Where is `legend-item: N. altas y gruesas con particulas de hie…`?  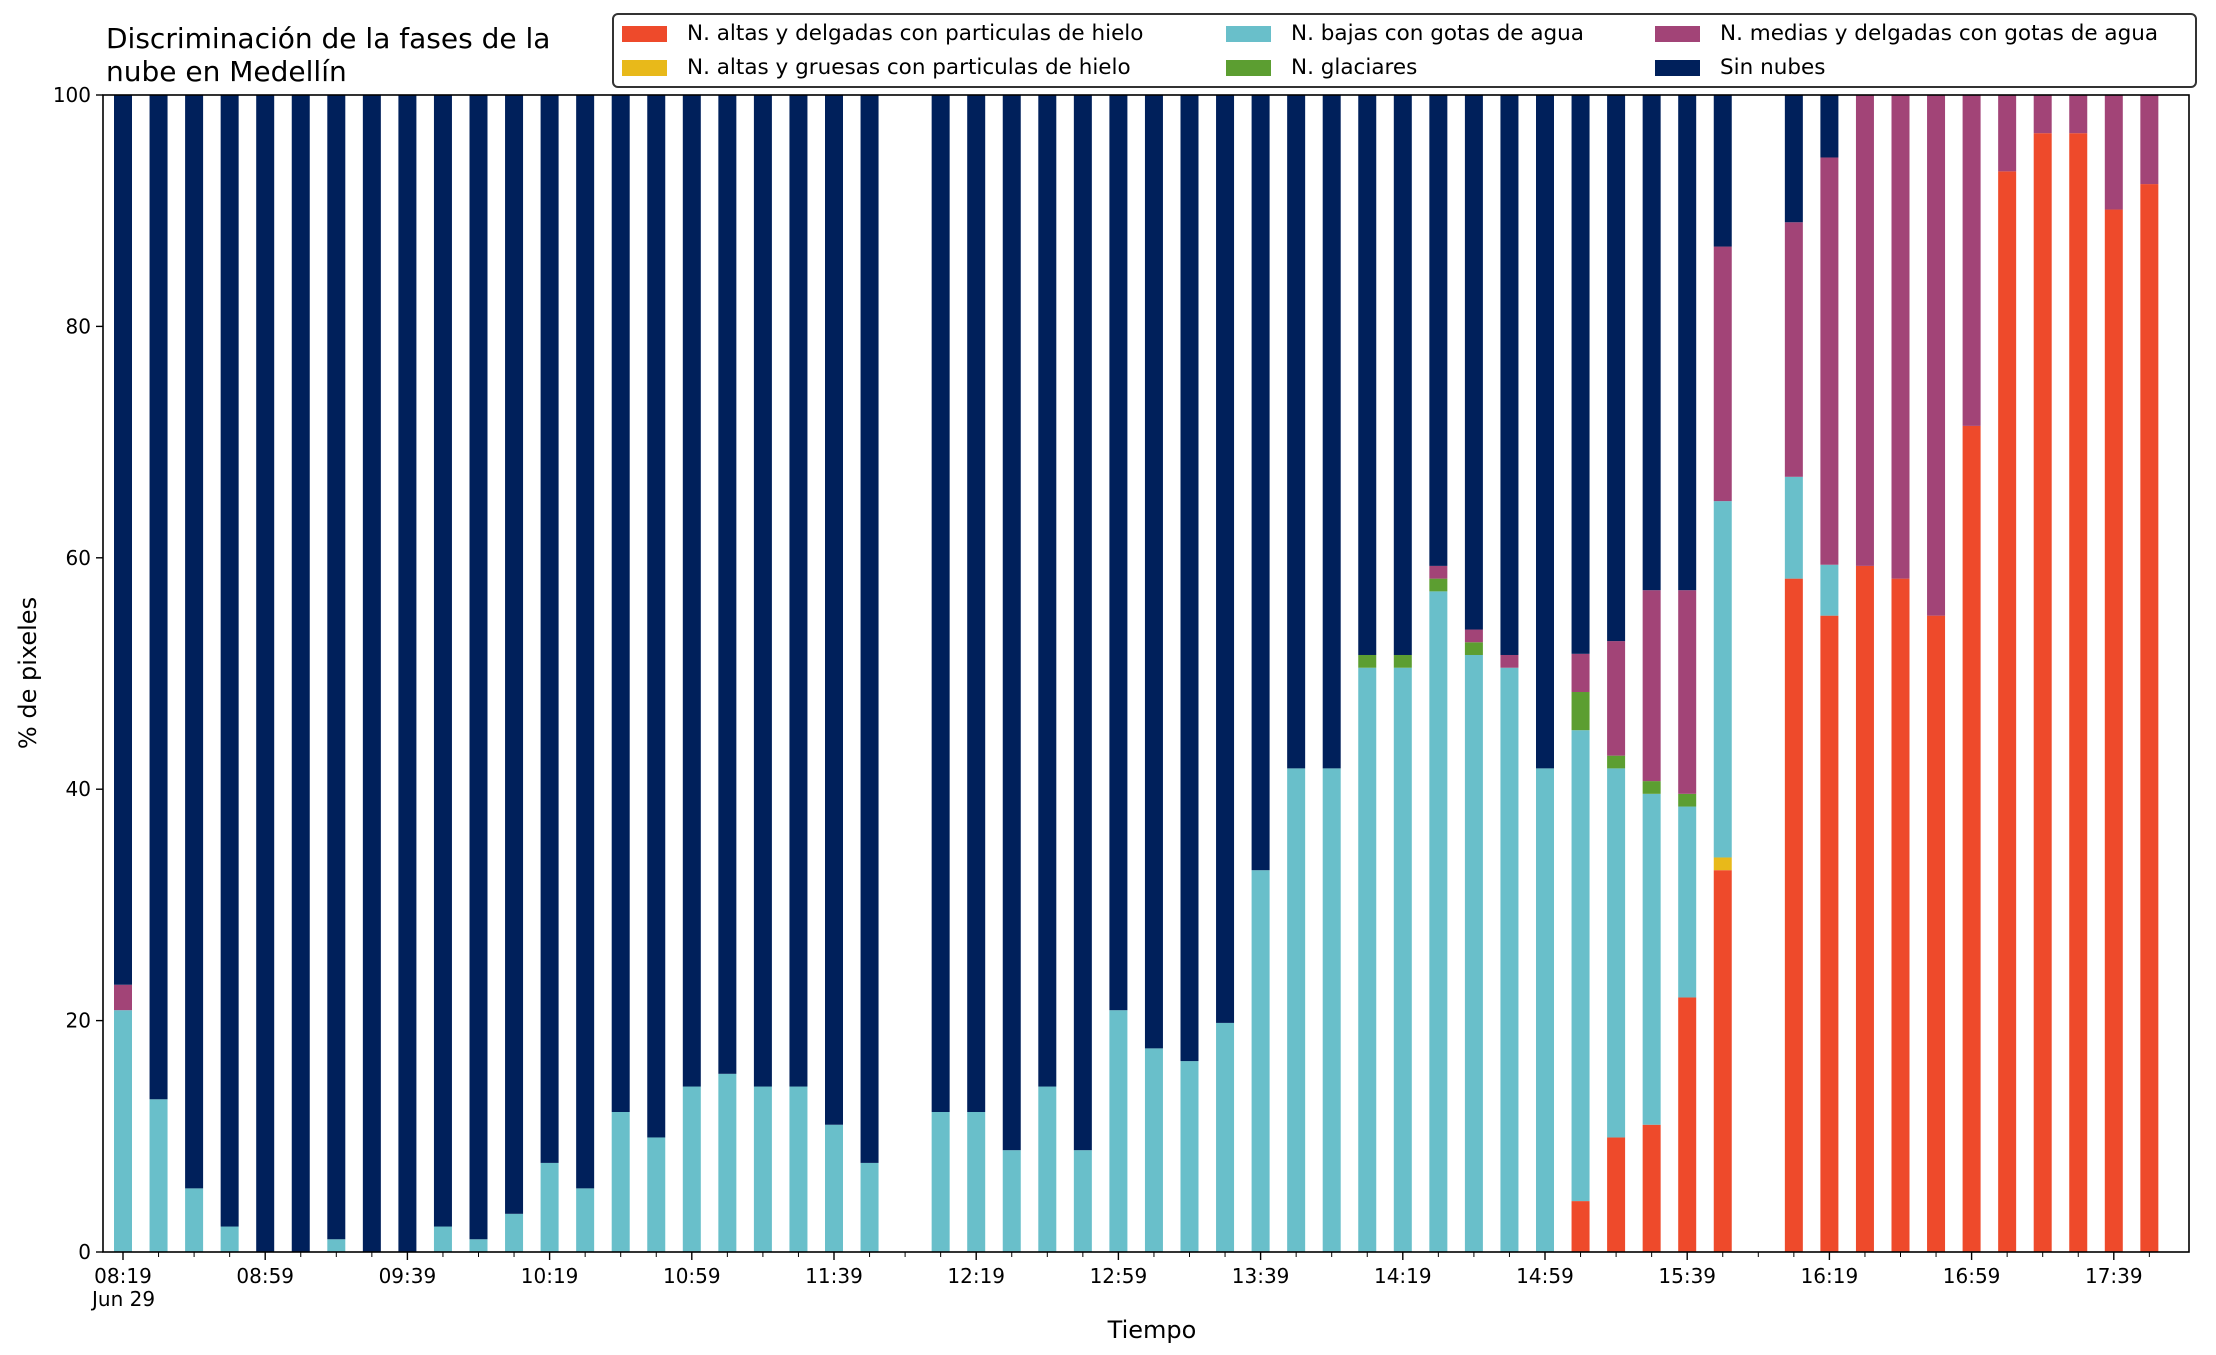
legend-item: N. altas y gruesas con particulas de hie… is located at coordinates (876, 67).